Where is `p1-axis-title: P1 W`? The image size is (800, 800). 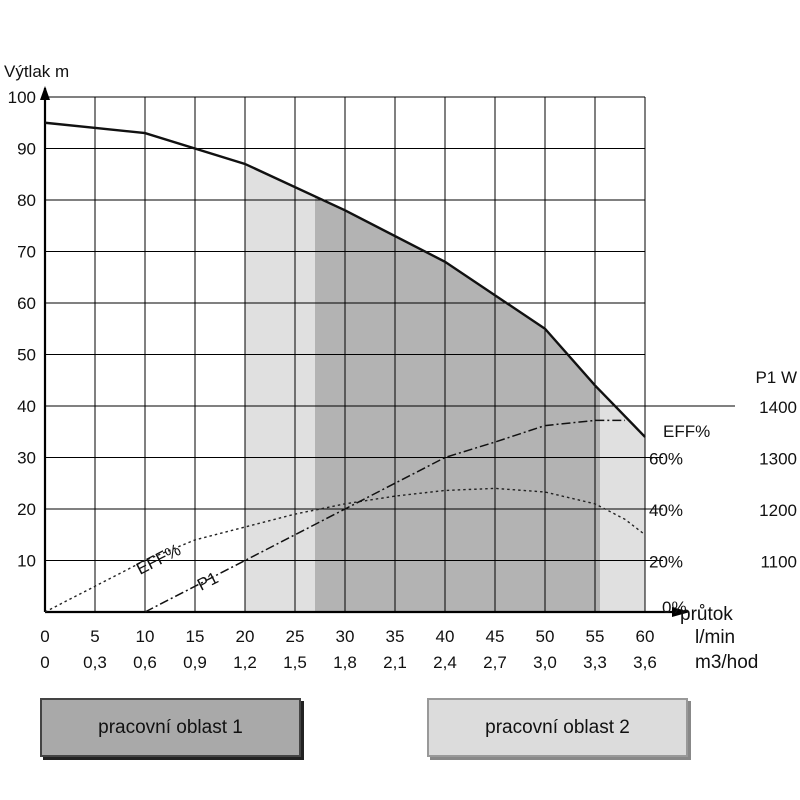
p1-axis-title: P1 W is located at coordinates (776, 377).